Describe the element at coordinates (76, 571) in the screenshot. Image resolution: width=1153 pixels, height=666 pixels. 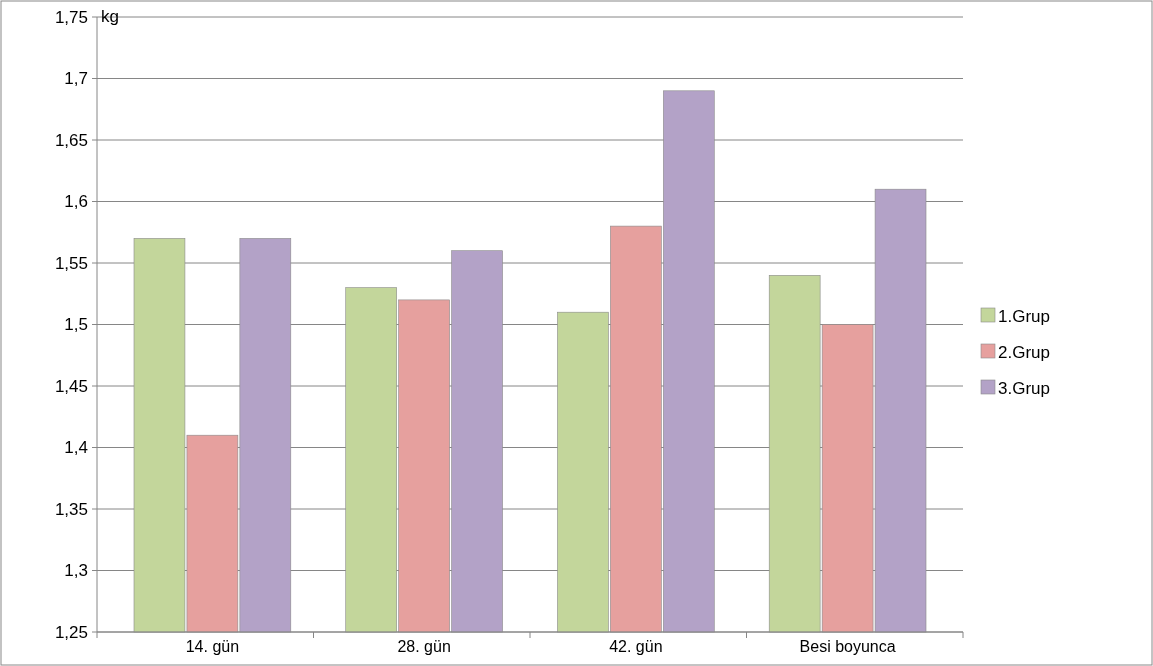
I see `y-tick-label: 1,3` at that location.